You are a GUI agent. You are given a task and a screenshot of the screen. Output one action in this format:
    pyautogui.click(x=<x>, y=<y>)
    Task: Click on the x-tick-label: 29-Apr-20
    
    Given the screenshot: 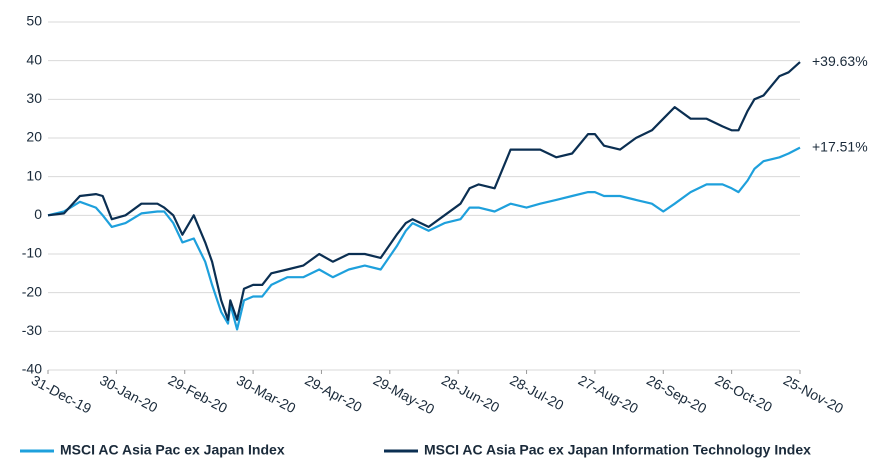 What is the action you would take?
    pyautogui.click(x=333, y=393)
    